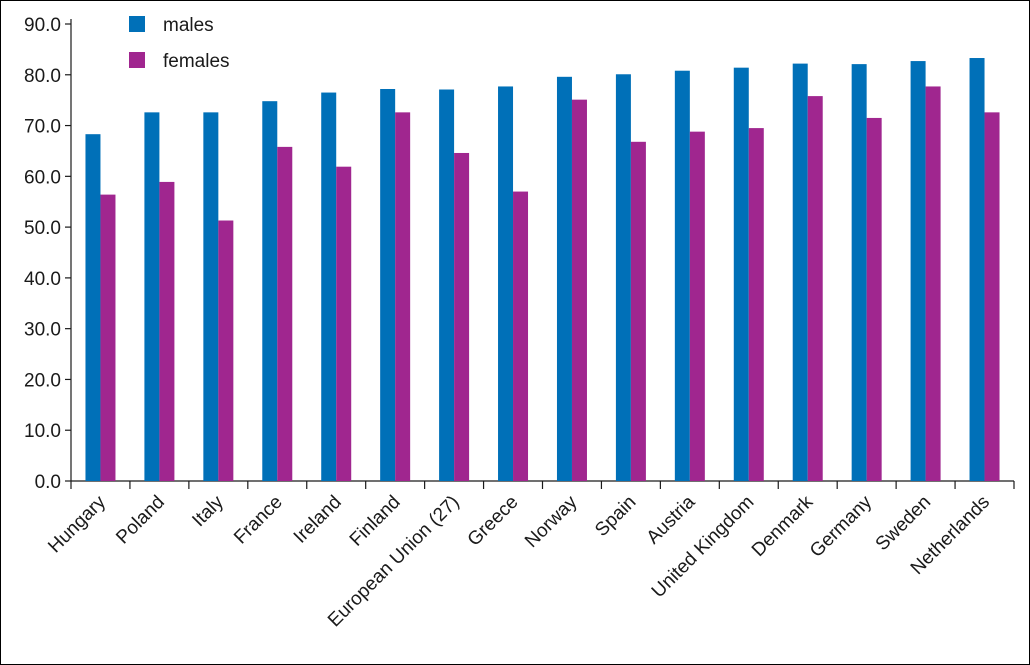  I want to click on x-category-label: Austria, so click(671, 519).